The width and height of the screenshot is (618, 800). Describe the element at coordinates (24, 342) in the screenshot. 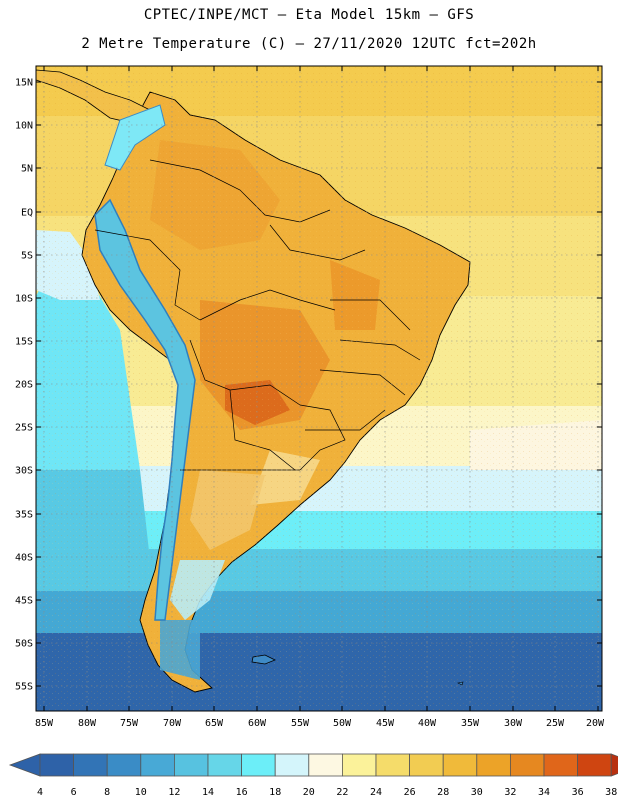

I see `lat-label: 15S` at that location.